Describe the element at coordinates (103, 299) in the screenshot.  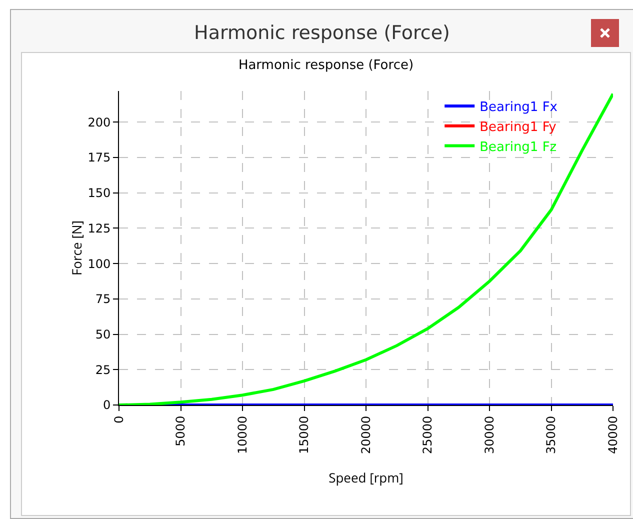
I see `y-tick-label: 75` at that location.